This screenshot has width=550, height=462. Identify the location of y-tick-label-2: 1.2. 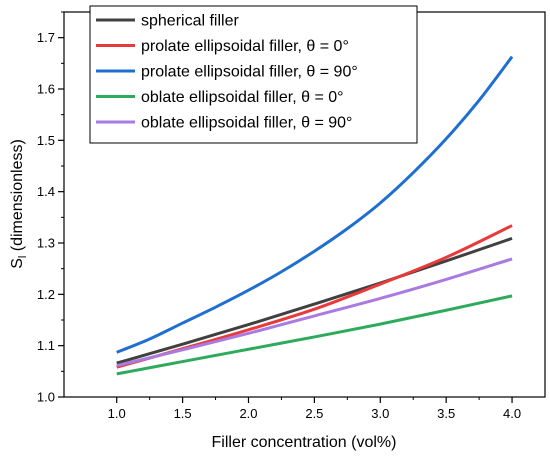
(46, 294).